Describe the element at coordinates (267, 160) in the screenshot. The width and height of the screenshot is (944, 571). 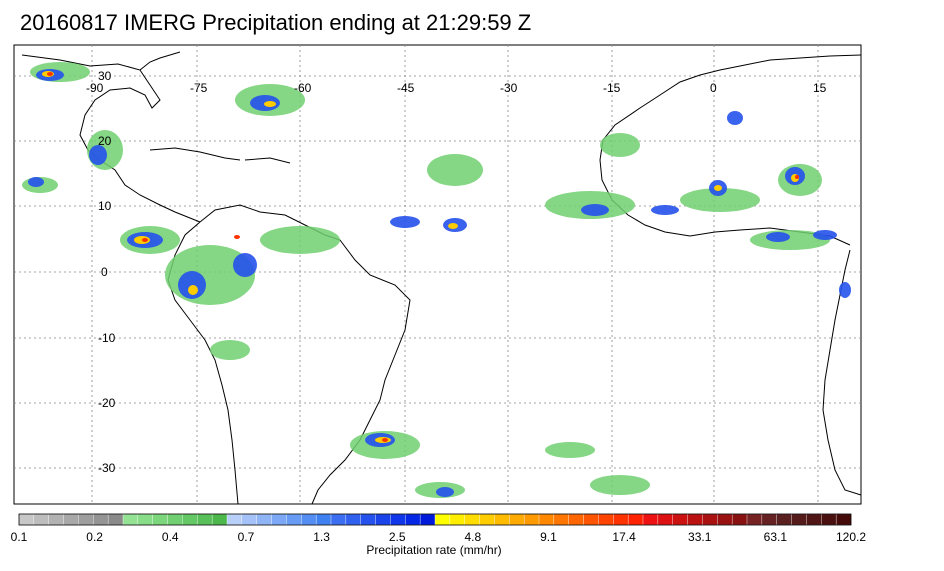
I see `coastline-hispaniola` at that location.